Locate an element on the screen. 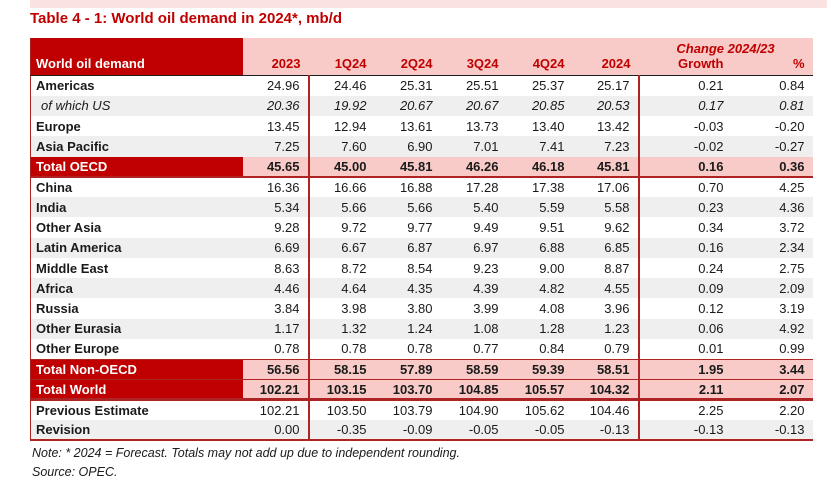 Image resolution: width=827 pixels, height=483 pixels. cell-2q24: 57.89 is located at coordinates (407, 369).